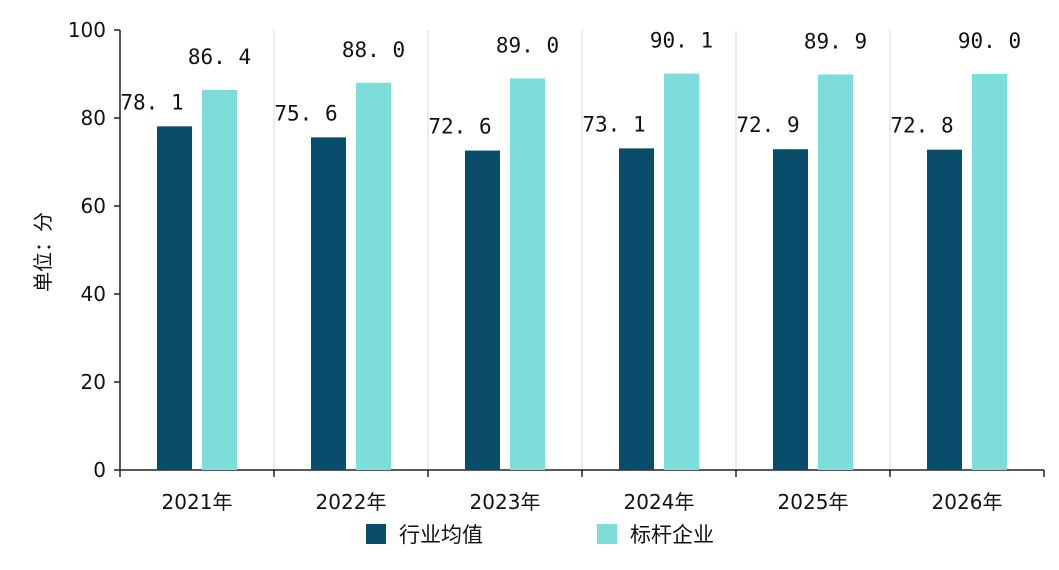 The height and width of the screenshot is (570, 1059). I want to click on y-tick-label: 100, so click(87, 30).